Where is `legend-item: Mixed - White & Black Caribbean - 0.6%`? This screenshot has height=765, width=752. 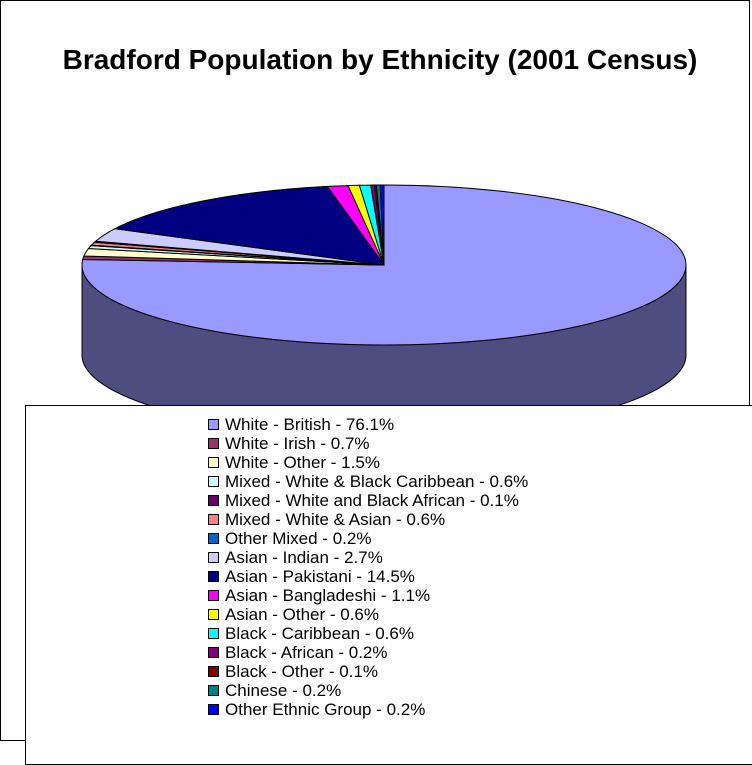
legend-item: Mixed - White & Black Caribbean - 0.6% is located at coordinates (368, 481).